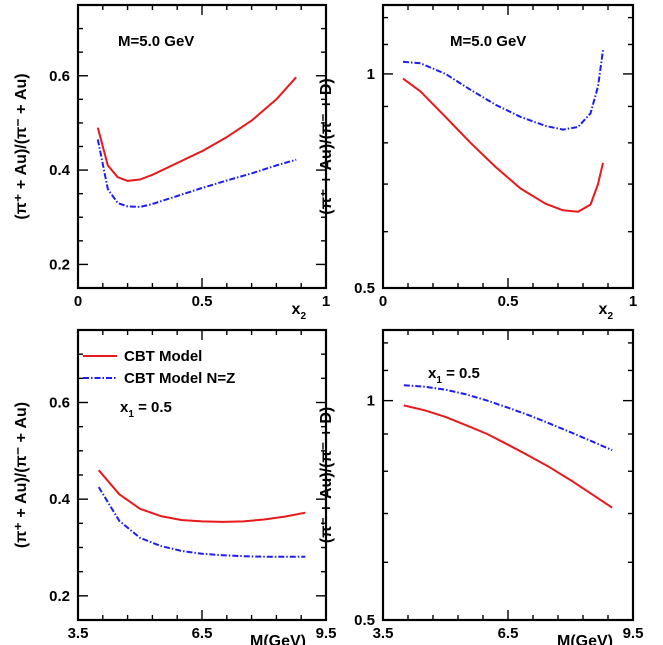 This screenshot has width=663, height=645. Describe the element at coordinates (131, 414) in the screenshot. I see `annotation-x1-subscript: 1` at that location.